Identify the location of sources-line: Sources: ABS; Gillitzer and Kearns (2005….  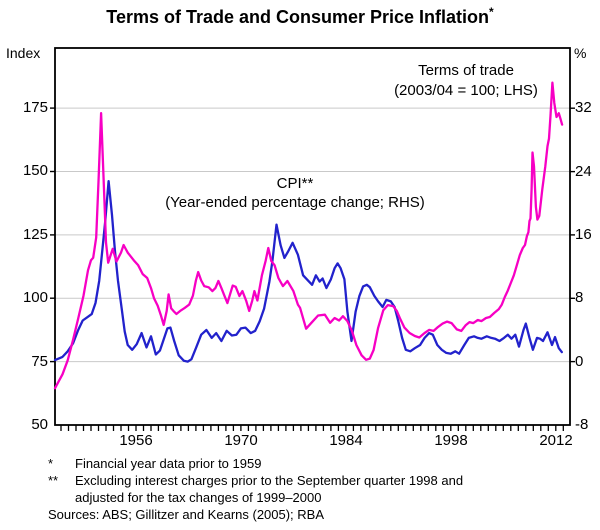
(186, 514).